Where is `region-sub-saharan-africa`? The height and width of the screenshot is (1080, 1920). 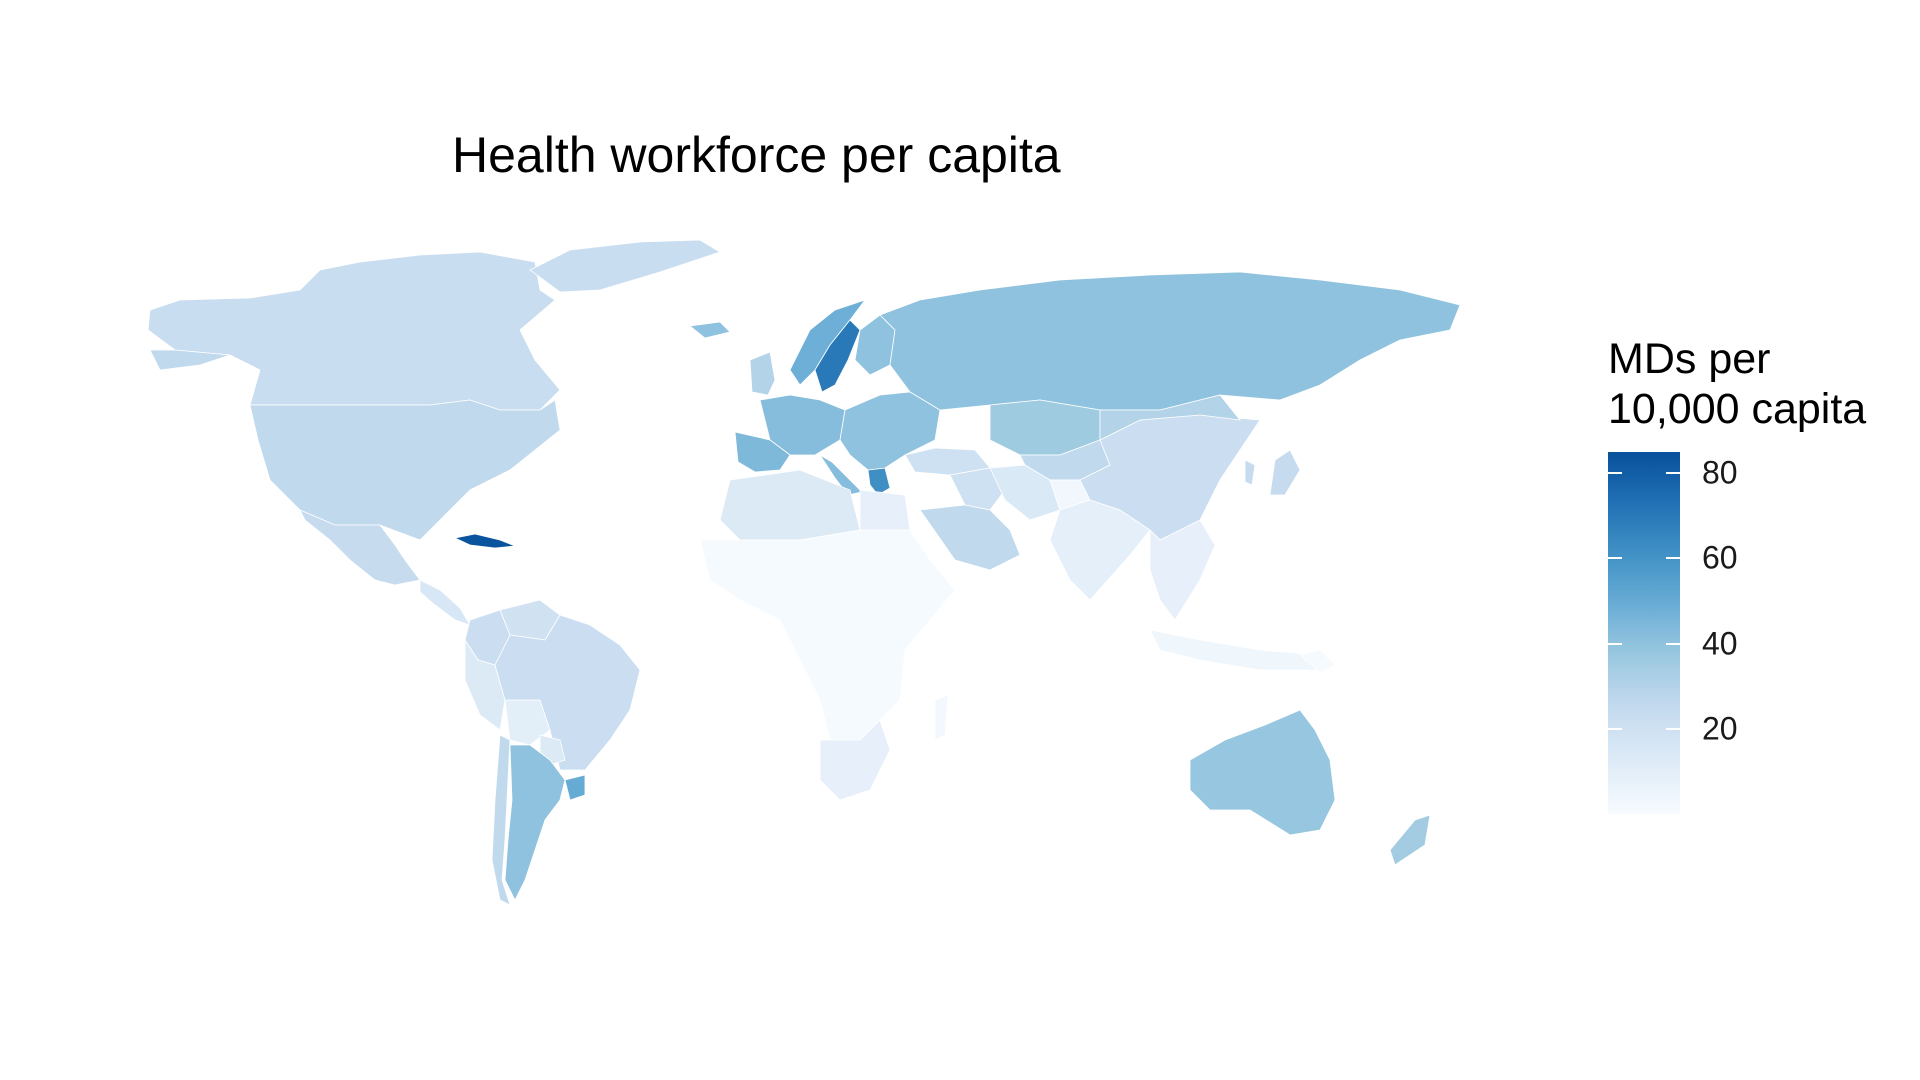
region-sub-saharan-africa is located at coordinates (827, 635).